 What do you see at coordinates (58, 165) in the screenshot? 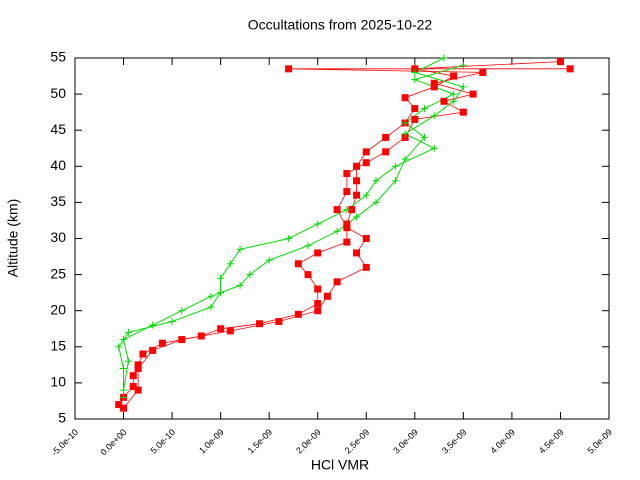
I see `y-tick-label: 40` at bounding box center [58, 165].